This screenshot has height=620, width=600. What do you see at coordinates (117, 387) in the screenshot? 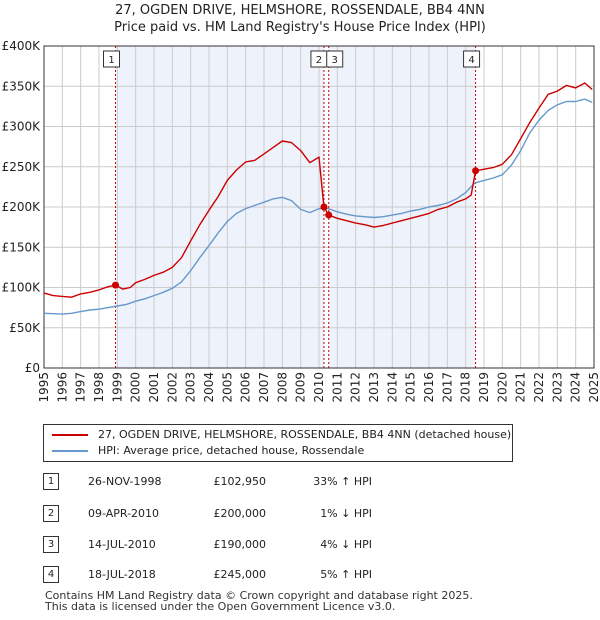
I see `x-tick-label: 1999` at bounding box center [117, 387].